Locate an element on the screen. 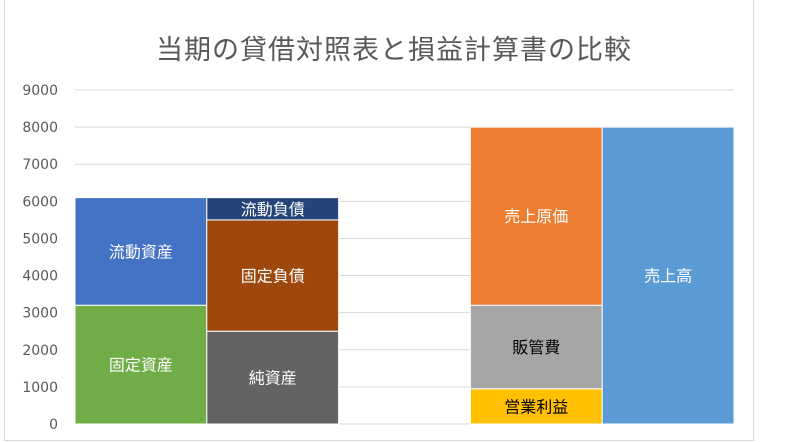 Image resolution: width=788 pixels, height=442 pixels. y-tick-label: 0 is located at coordinates (53, 425).